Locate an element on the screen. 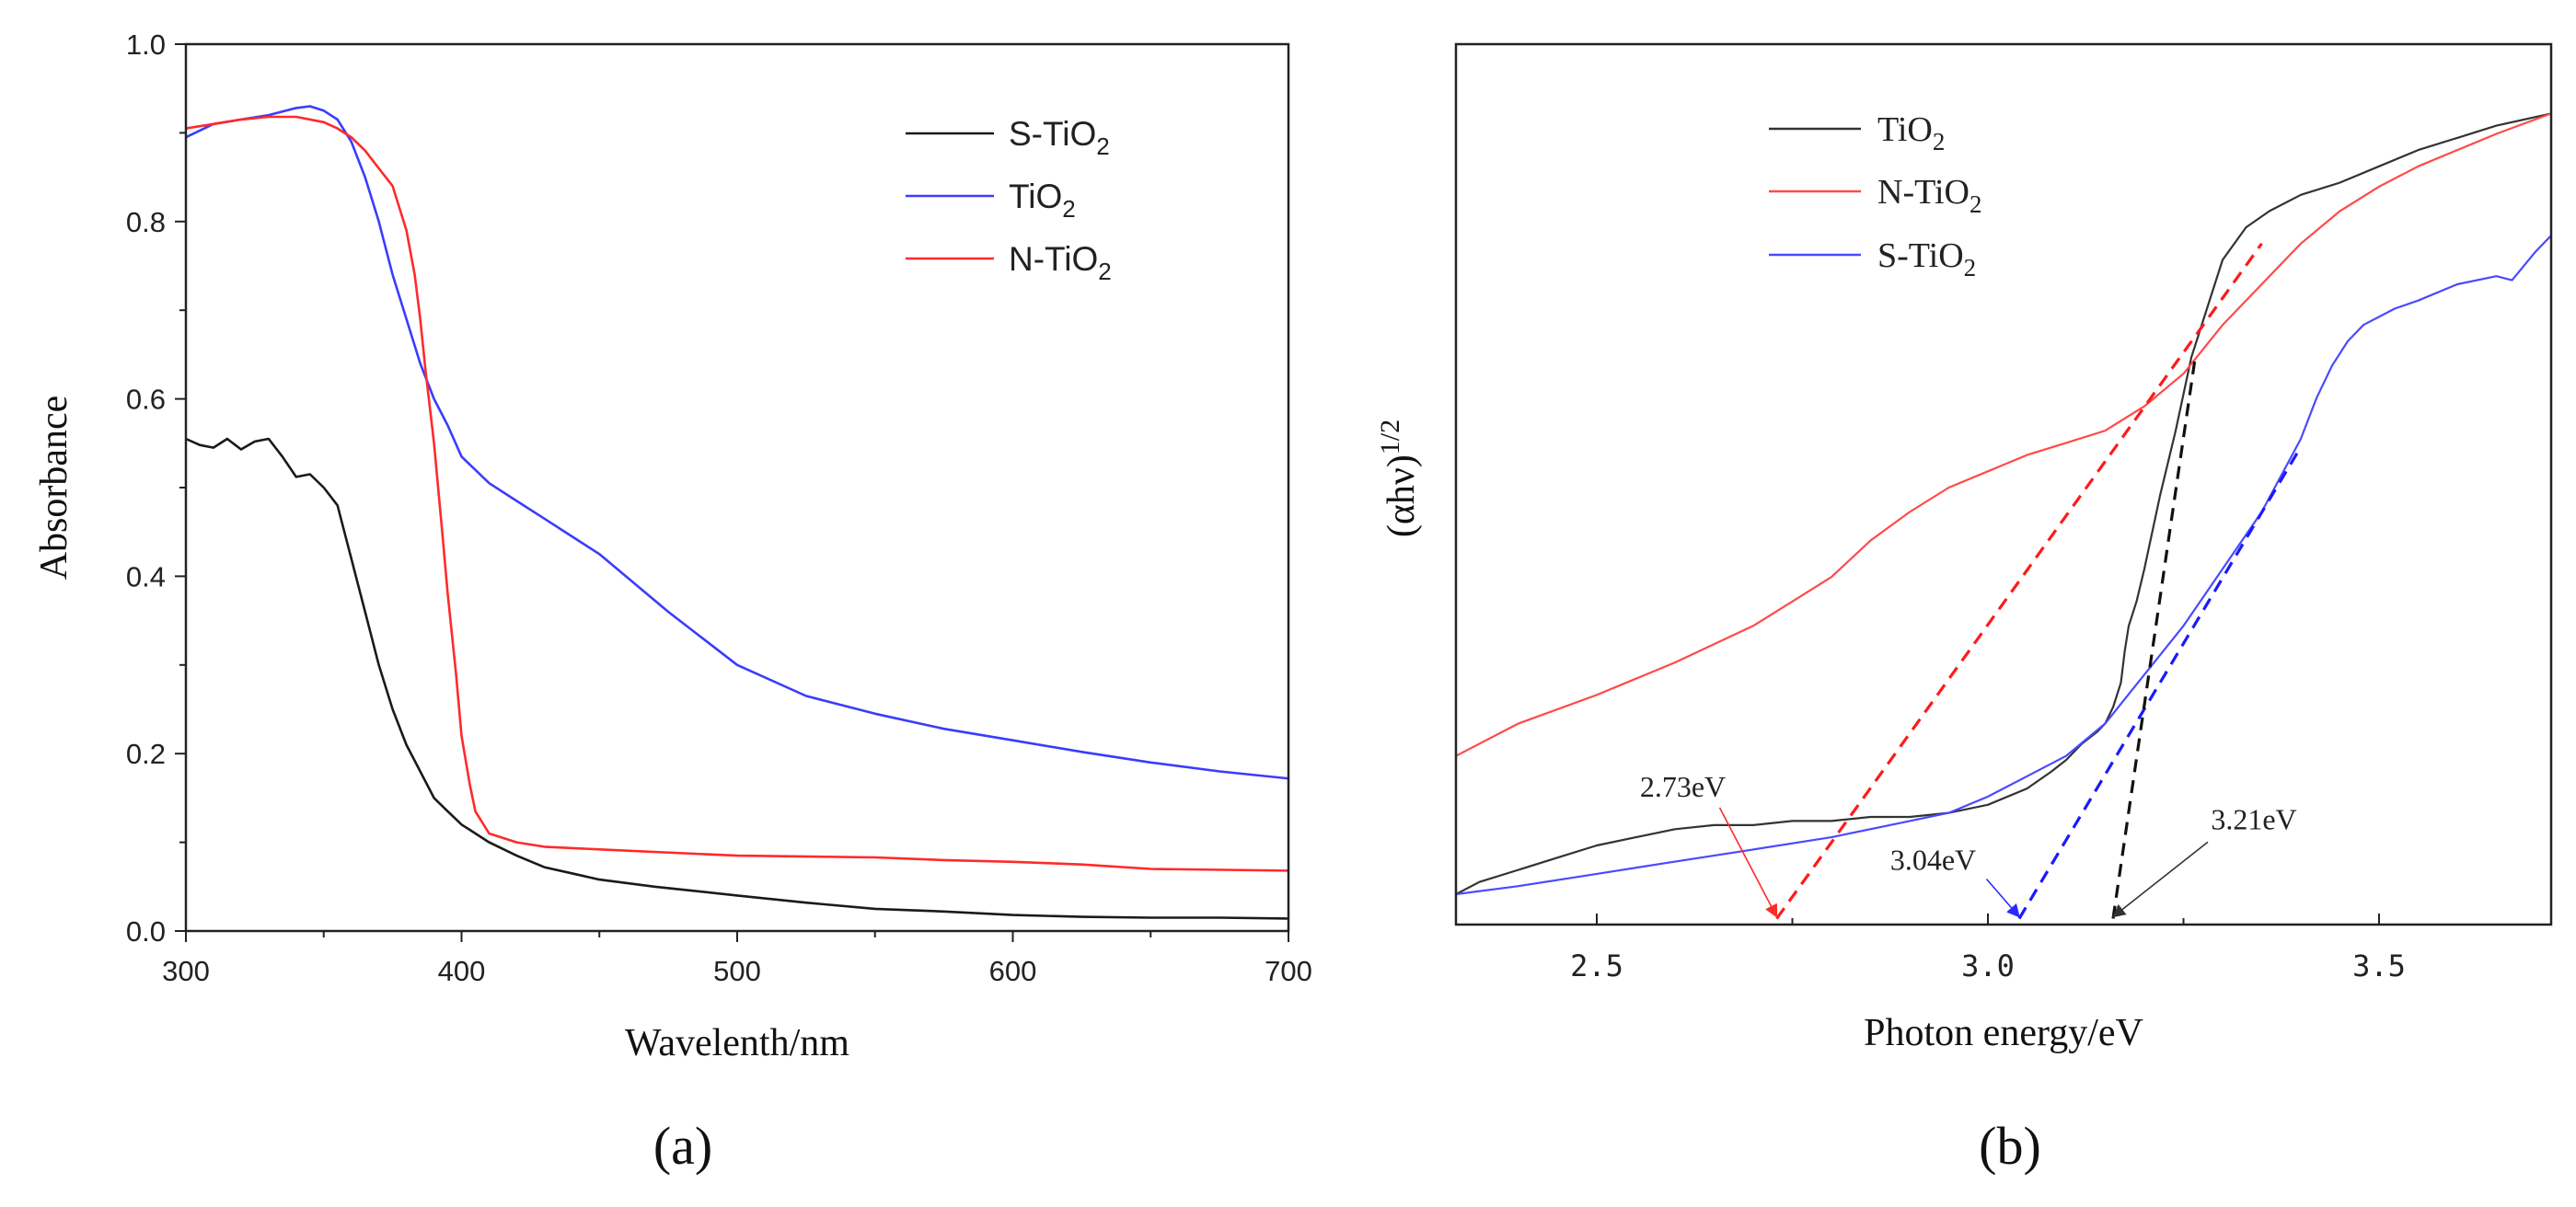 This screenshot has width=2576, height=1207. panel-a-x-tick-label: 500 is located at coordinates (737, 971).